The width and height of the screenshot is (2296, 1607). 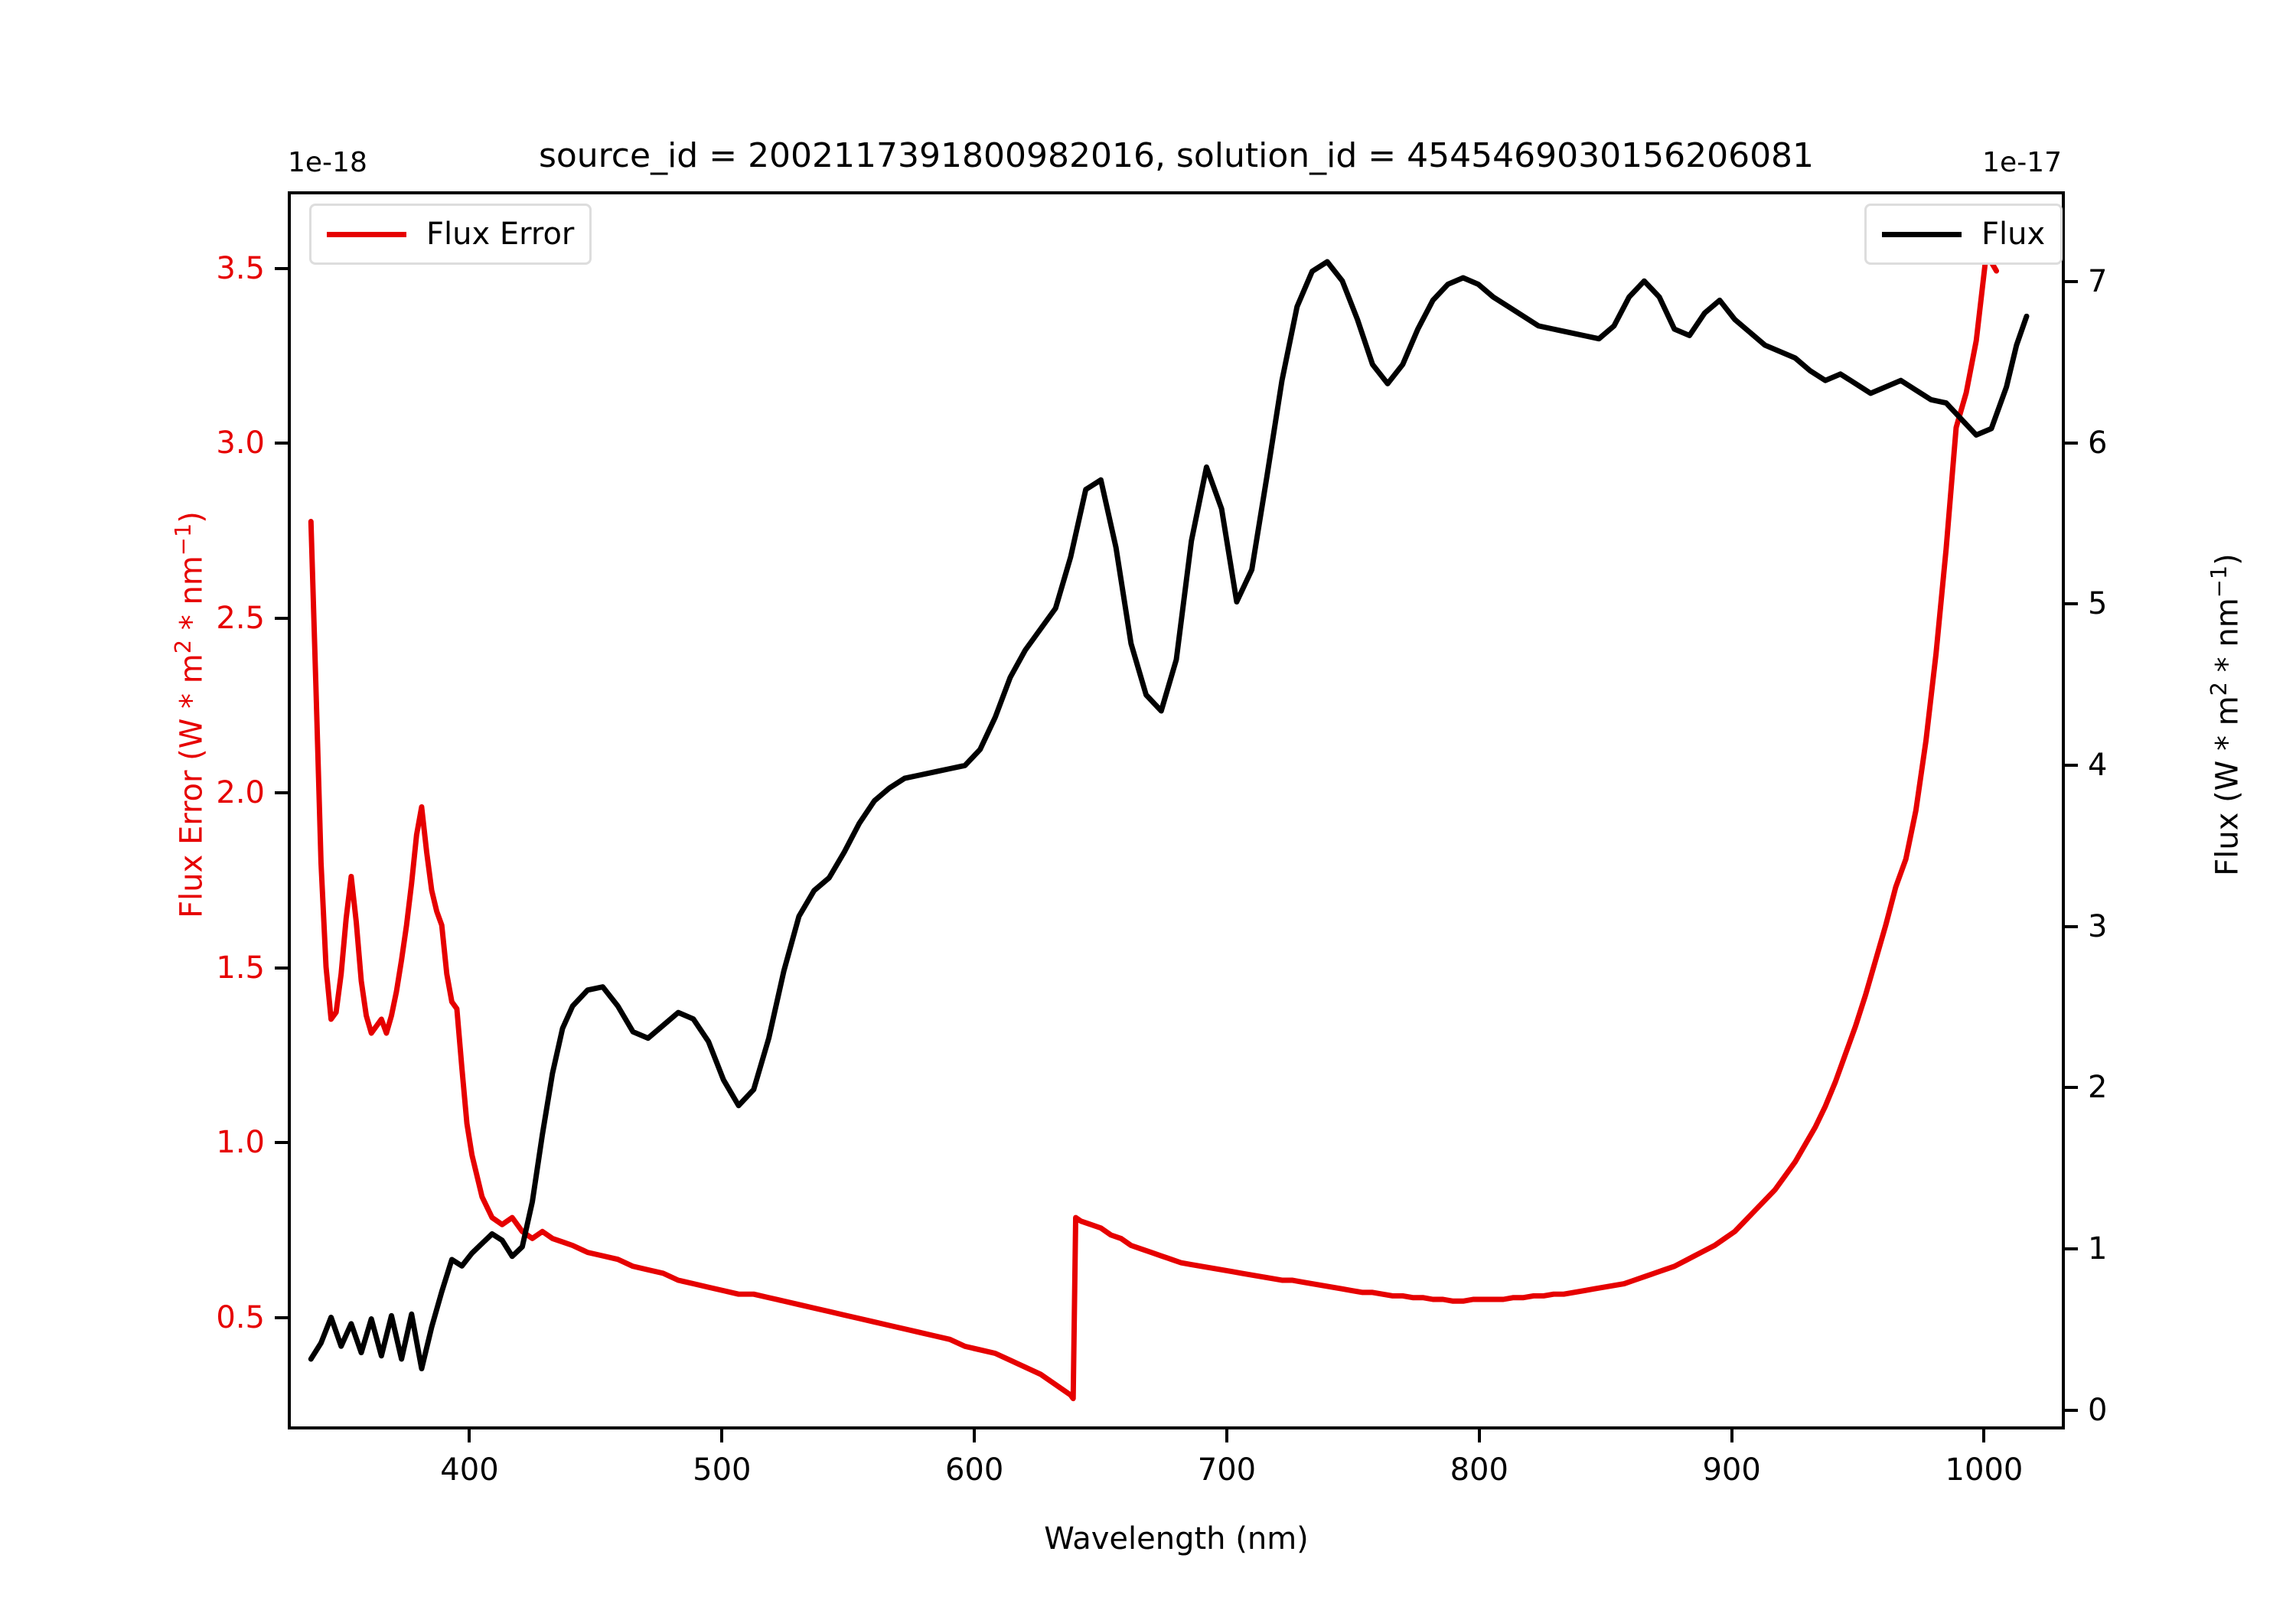 I want to click on right-y-tick-label-7: 7, so click(x=2098, y=281).